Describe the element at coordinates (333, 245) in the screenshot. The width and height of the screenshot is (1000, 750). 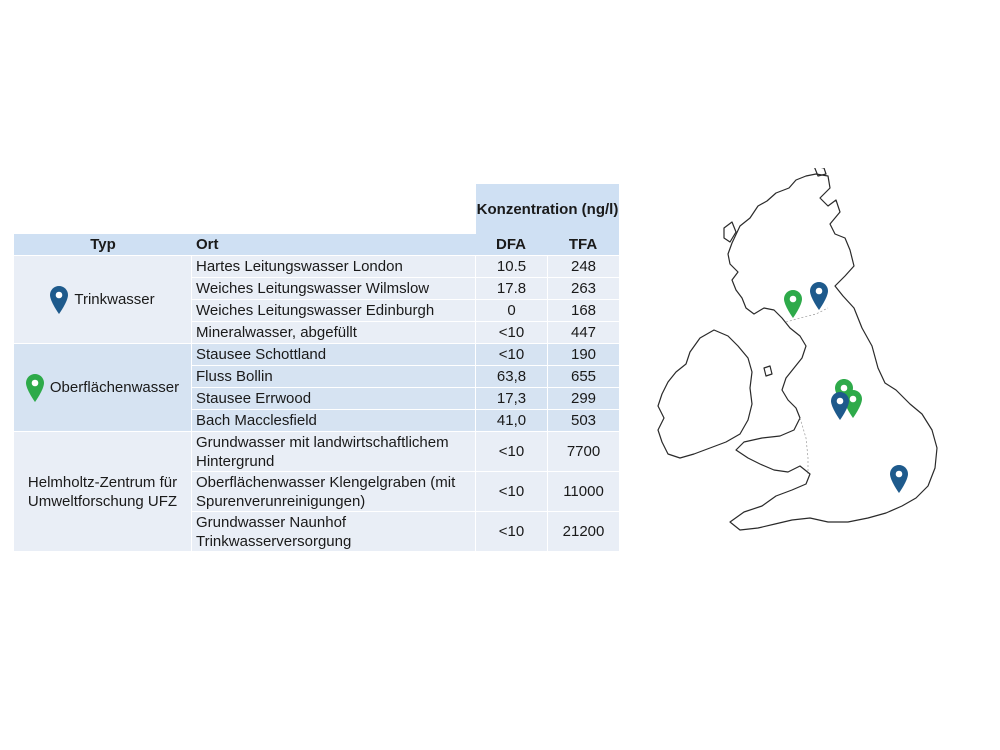
I see `col-header-ort: Ort` at that location.